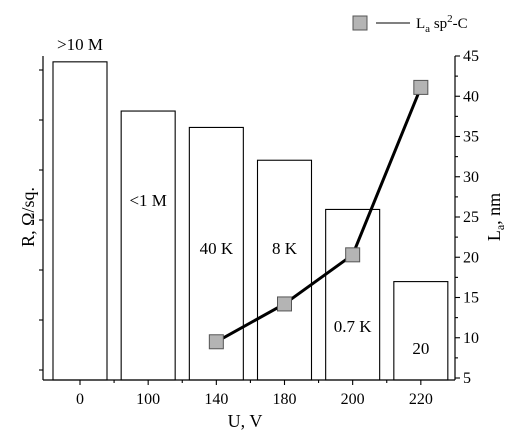 This screenshot has height=437, width=506. I want to click on y-right-tick-label-45: 45, so click(471, 56).